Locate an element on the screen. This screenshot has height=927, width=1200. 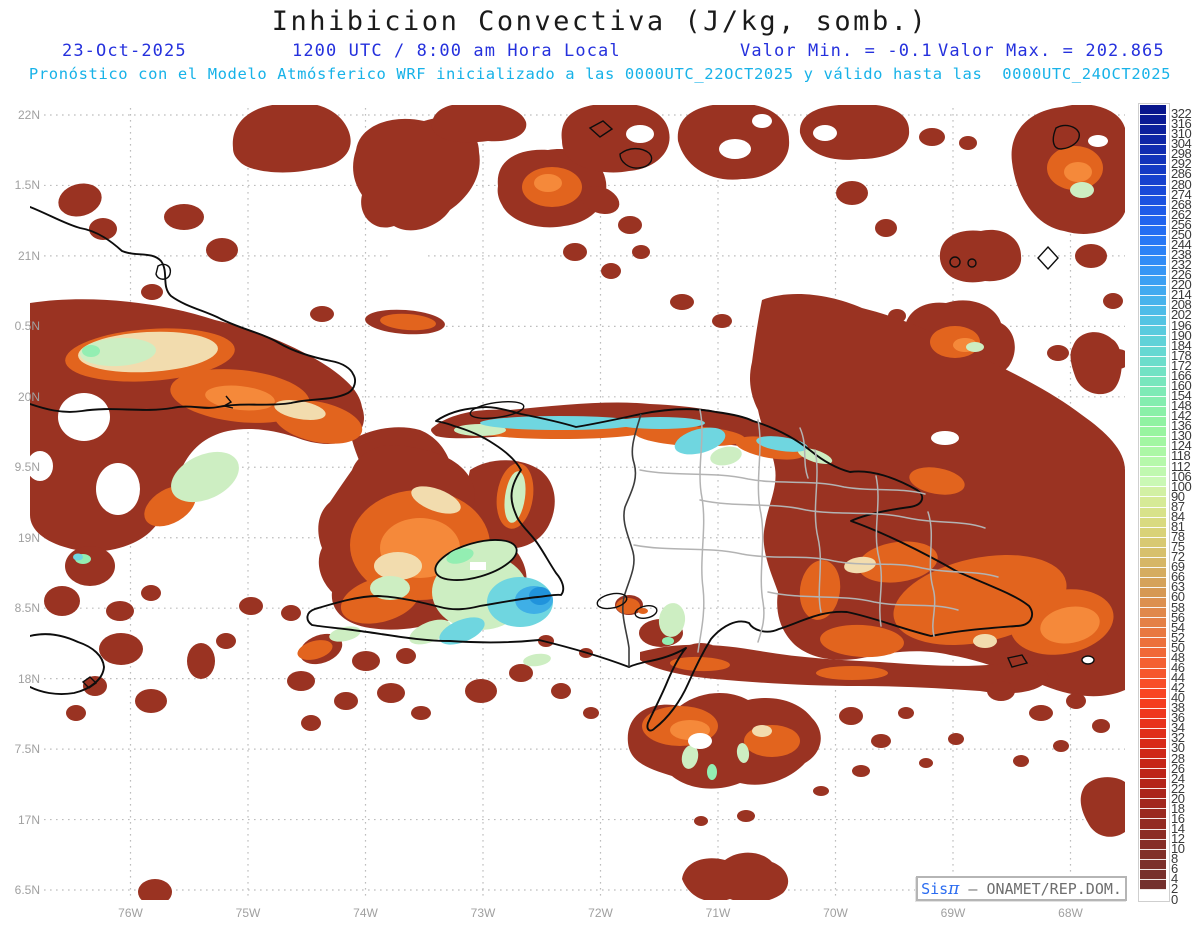
colorbar-value: 274 is located at coordinates (1181, 194).